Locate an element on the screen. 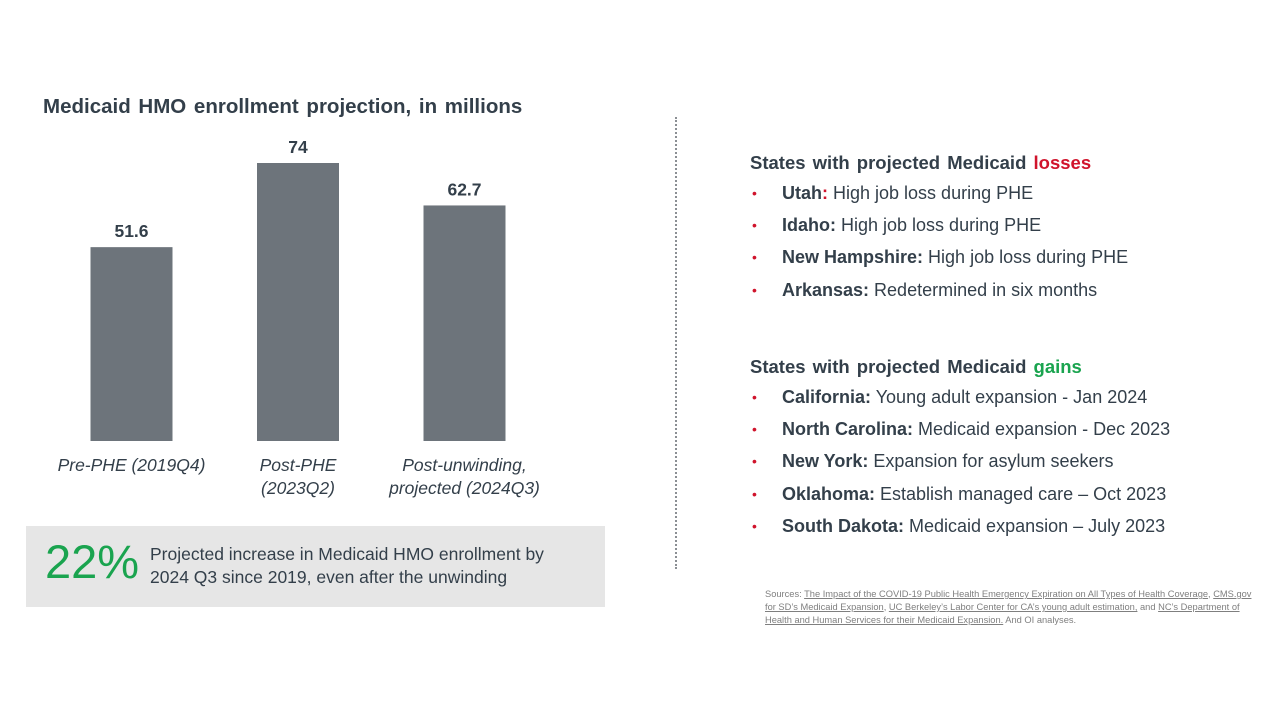  state-name: California: is located at coordinates (827, 397).